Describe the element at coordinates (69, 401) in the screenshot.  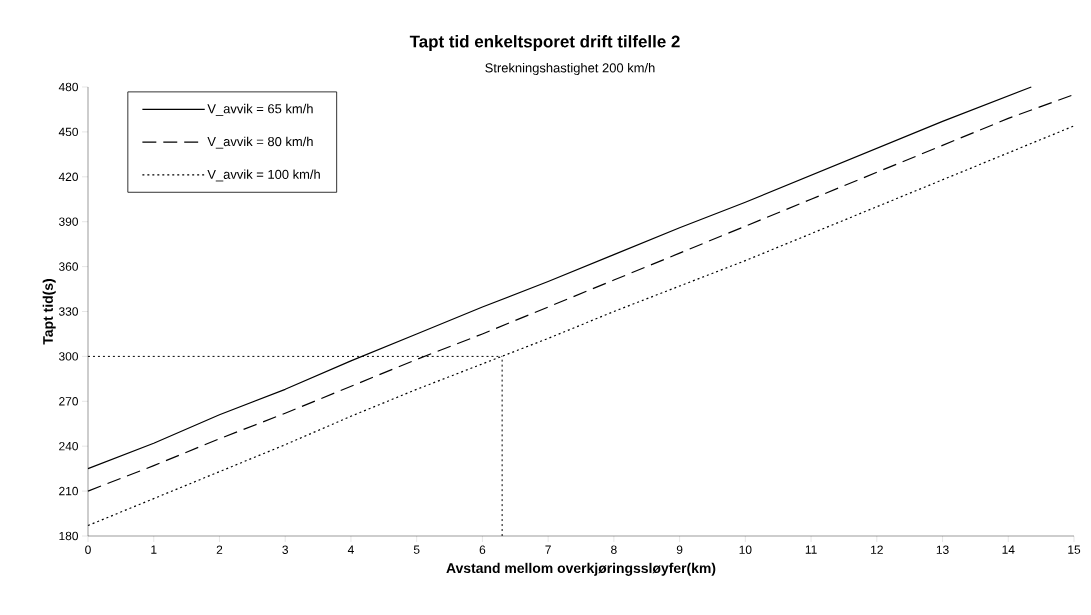
I see `y-tick-label: 270` at that location.